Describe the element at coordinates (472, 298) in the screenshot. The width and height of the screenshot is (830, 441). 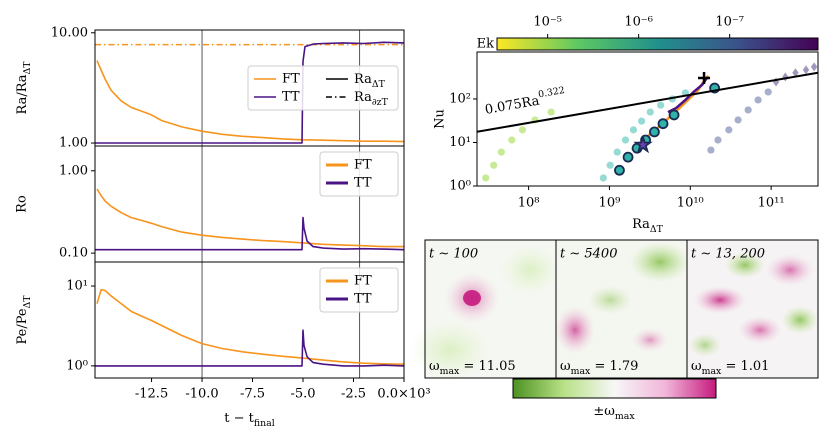
I see `vortex-core` at that location.